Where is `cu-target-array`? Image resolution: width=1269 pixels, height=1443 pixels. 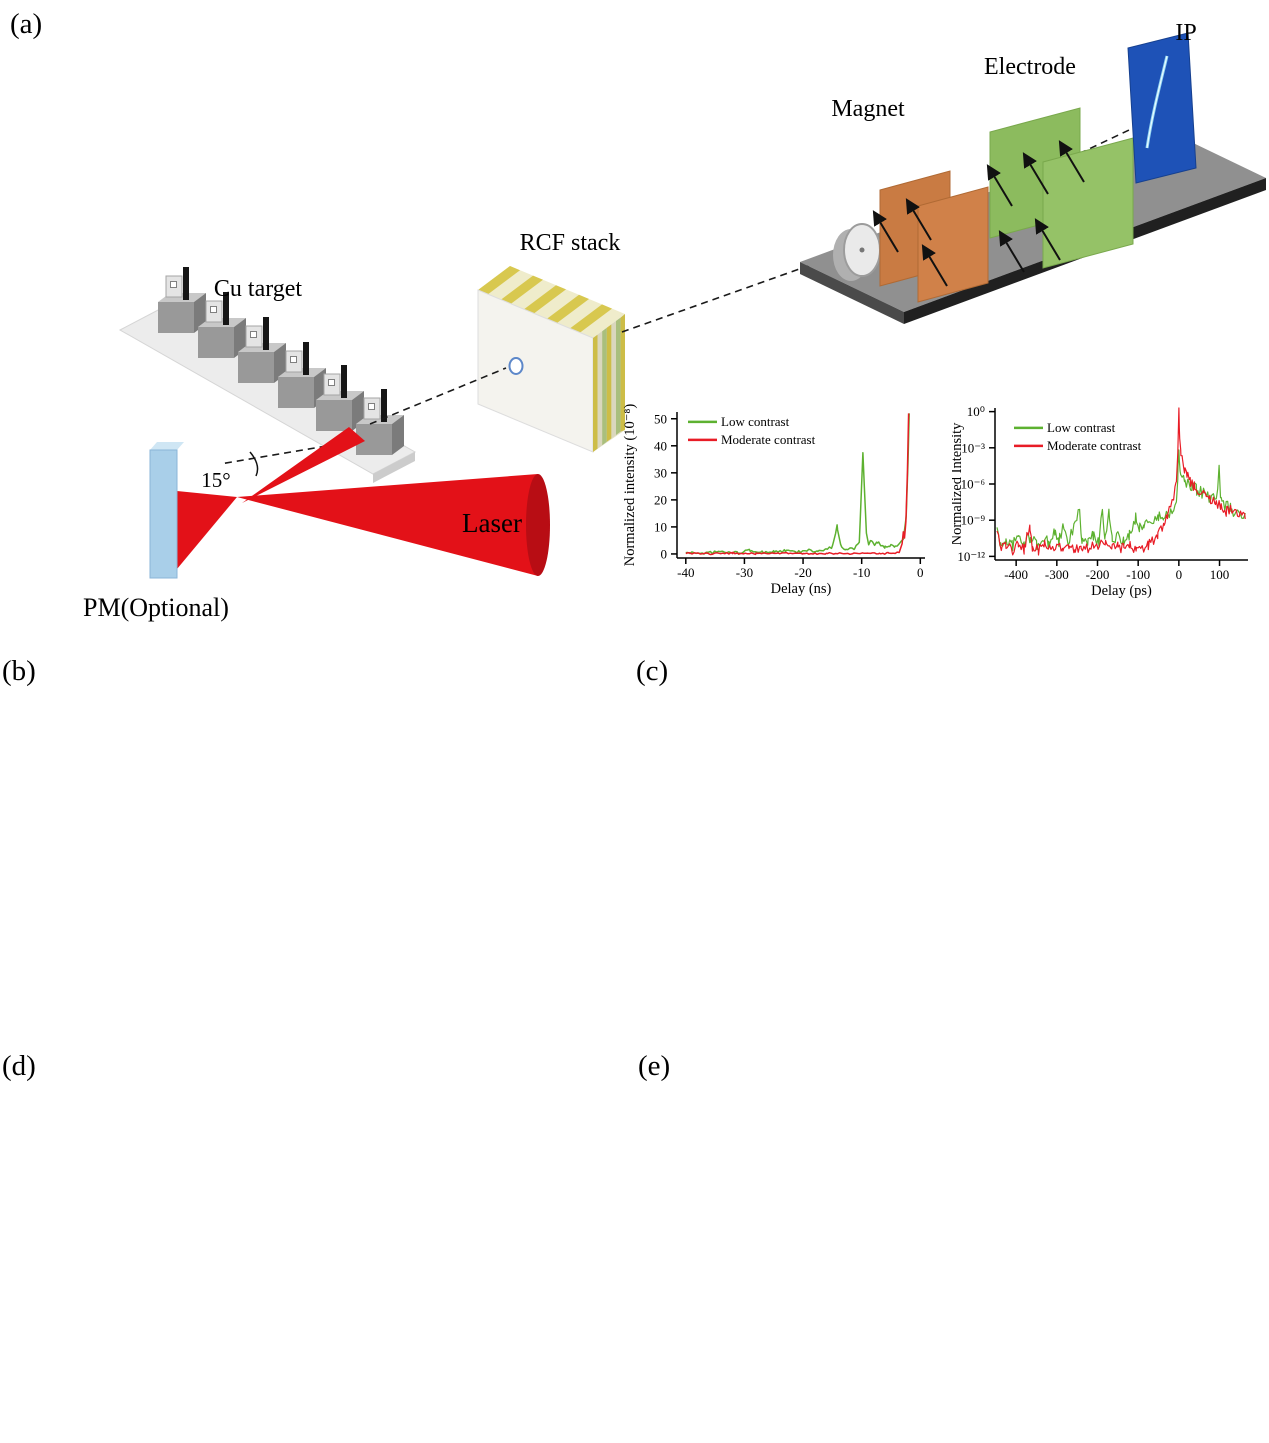 cu-target-array is located at coordinates (281, 361).